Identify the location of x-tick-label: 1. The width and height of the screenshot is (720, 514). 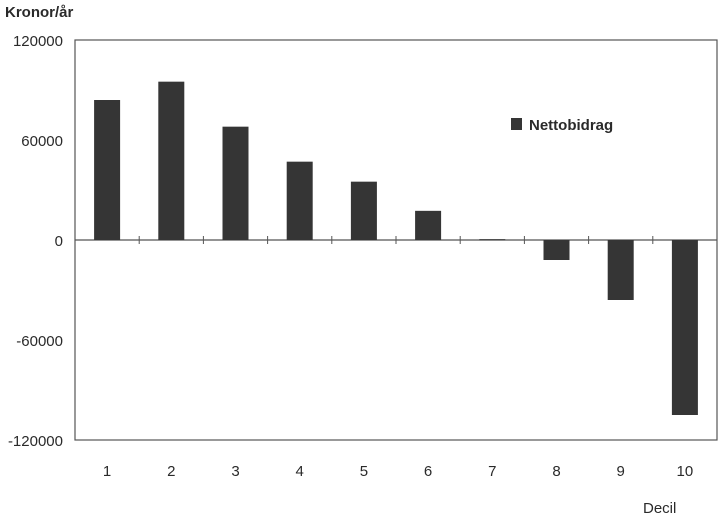
(107, 471).